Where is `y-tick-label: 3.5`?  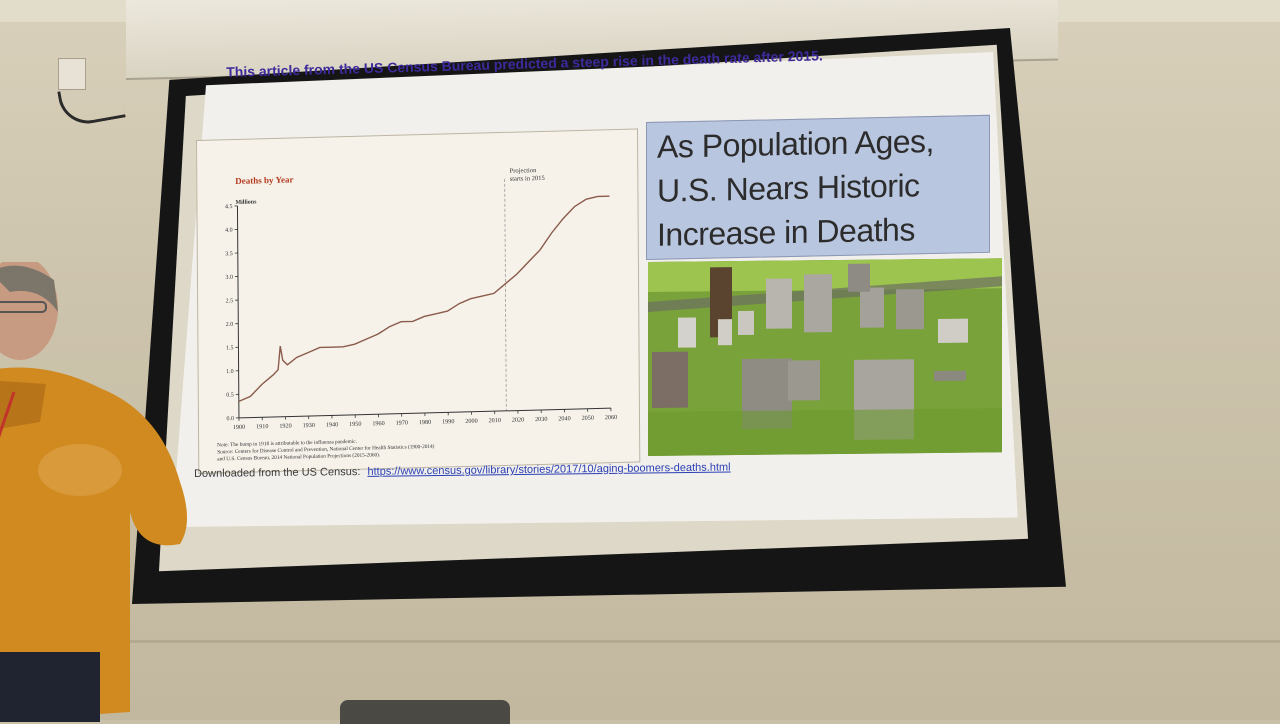 y-tick-label: 3.5 is located at coordinates (229, 254).